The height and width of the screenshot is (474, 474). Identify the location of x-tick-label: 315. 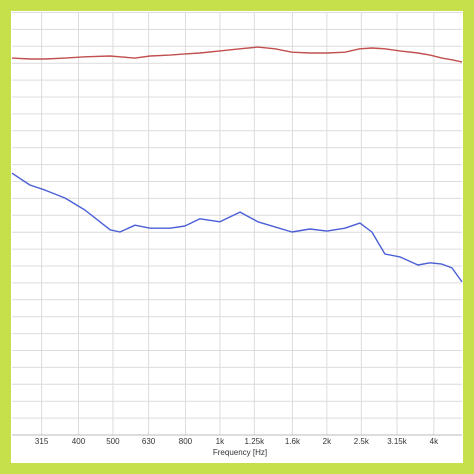
(42, 441).